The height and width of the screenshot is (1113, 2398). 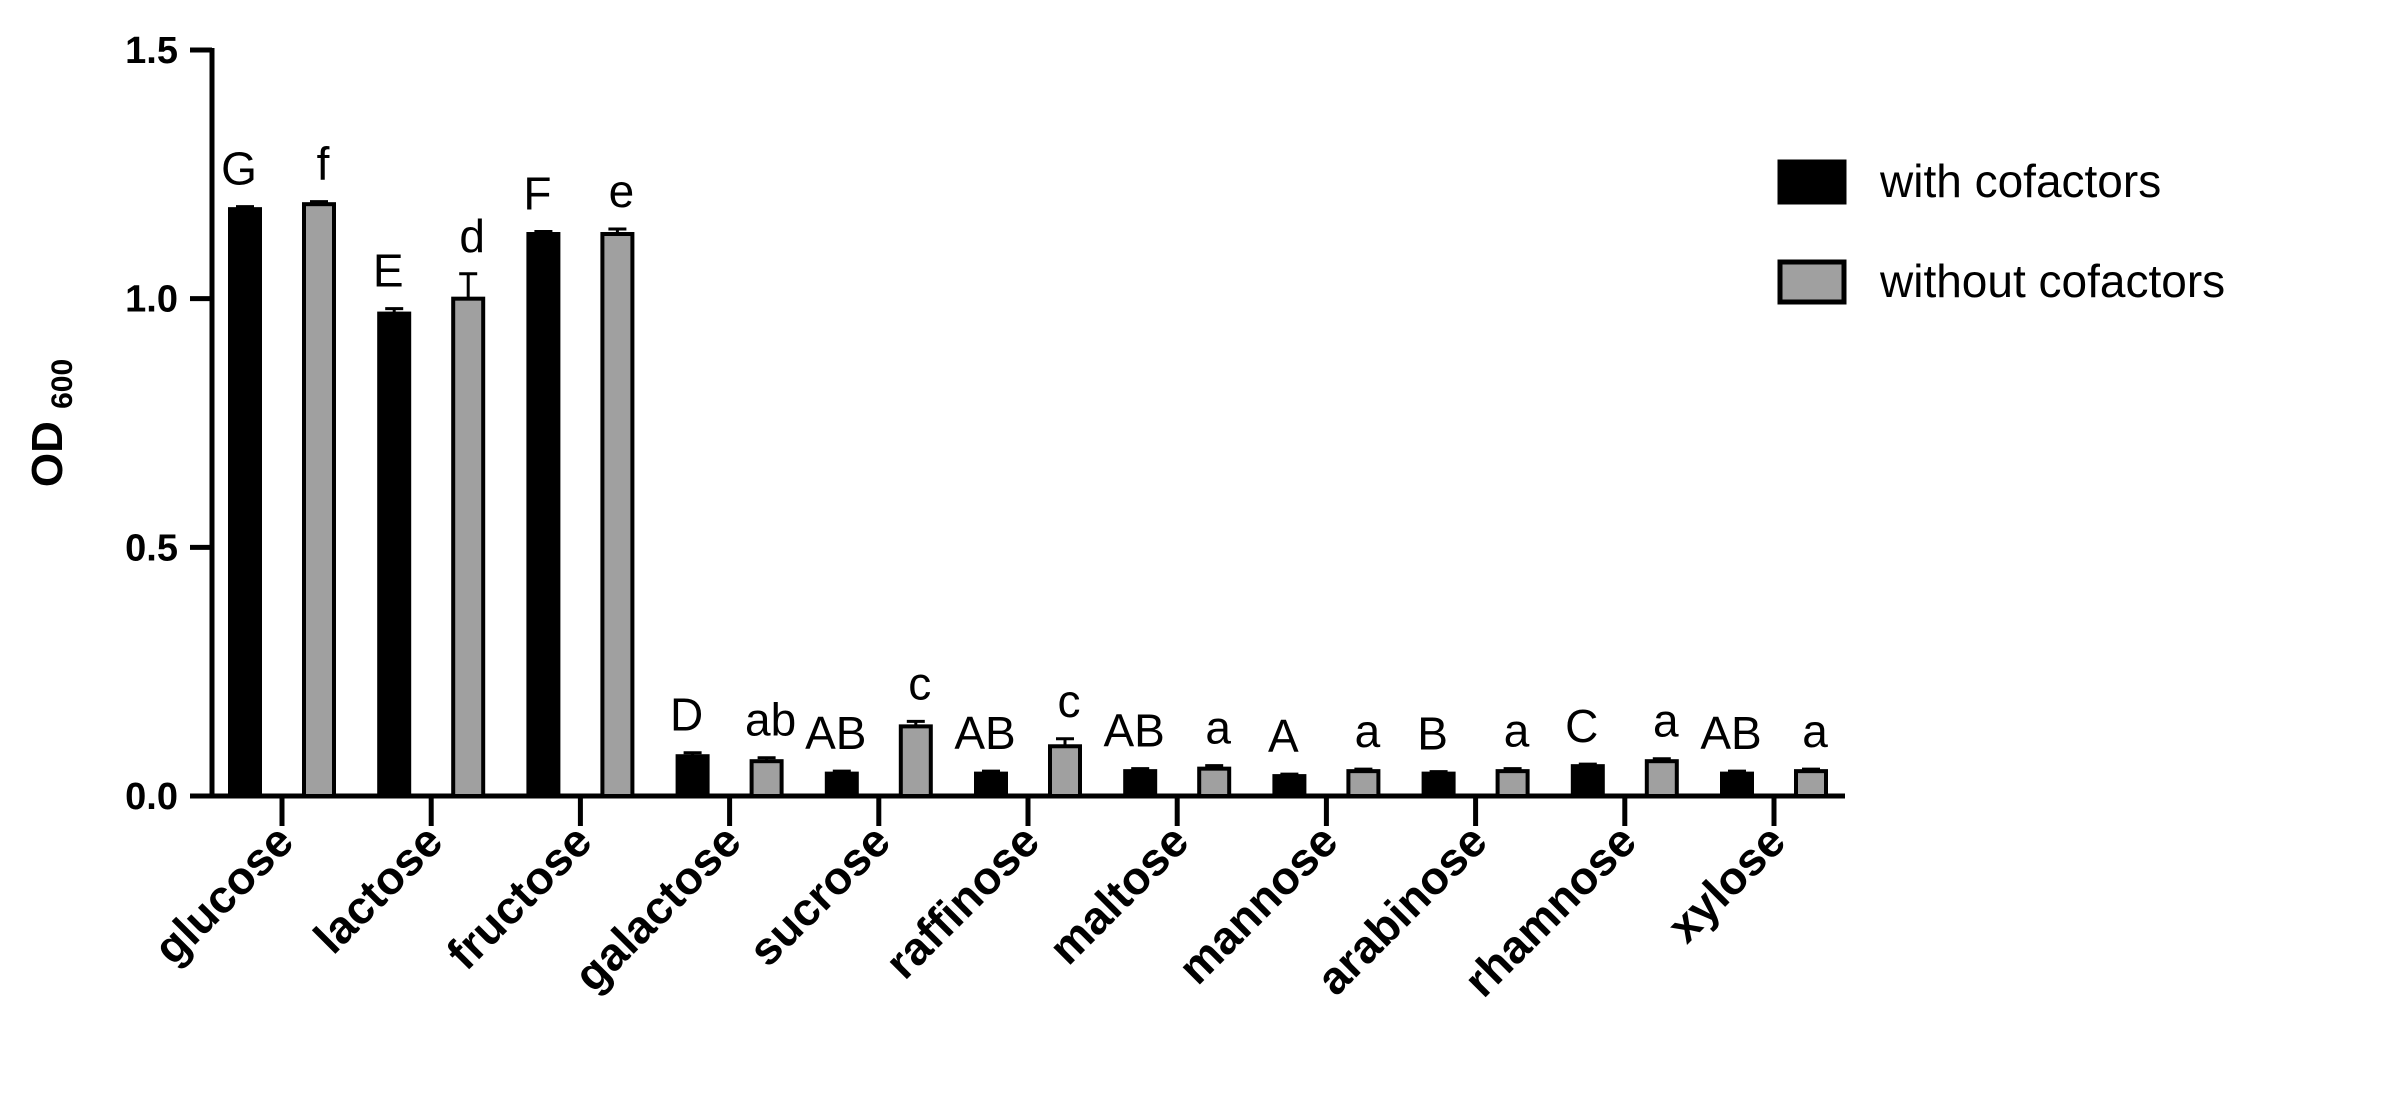 What do you see at coordinates (1812, 282) in the screenshot?
I see `legend-swatch-without-cofactors` at bounding box center [1812, 282].